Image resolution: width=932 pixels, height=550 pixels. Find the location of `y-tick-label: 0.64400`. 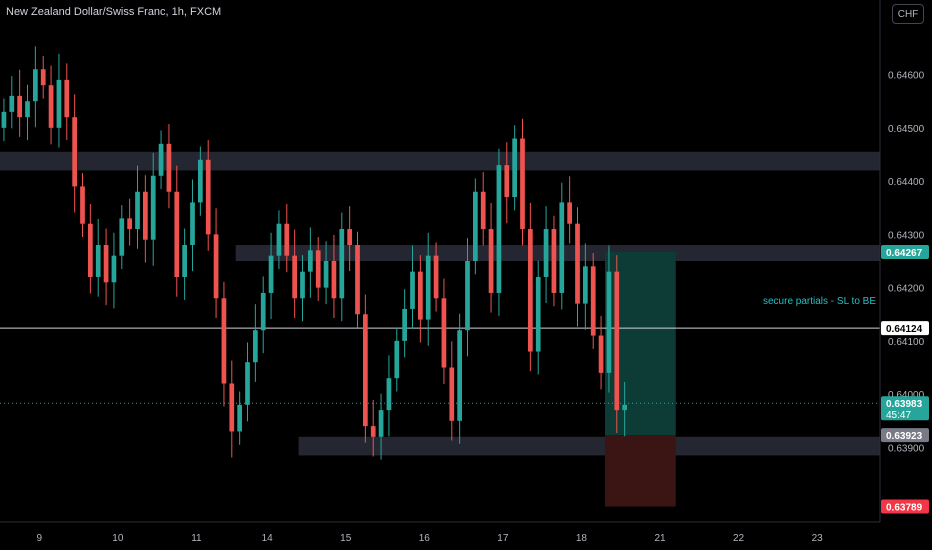

y-tick-label: 0.64400 is located at coordinates (906, 182).